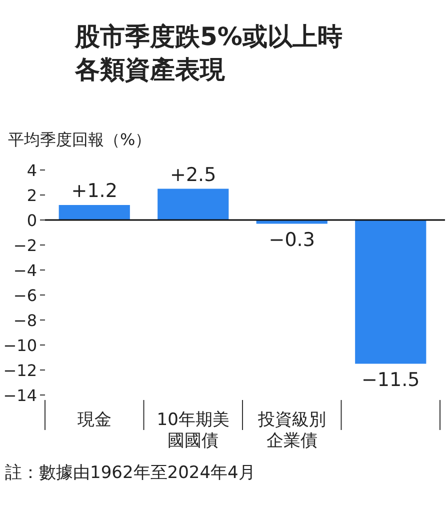 The width and height of the screenshot is (448, 520). I want to click on data-label: −0.3, so click(291, 239).